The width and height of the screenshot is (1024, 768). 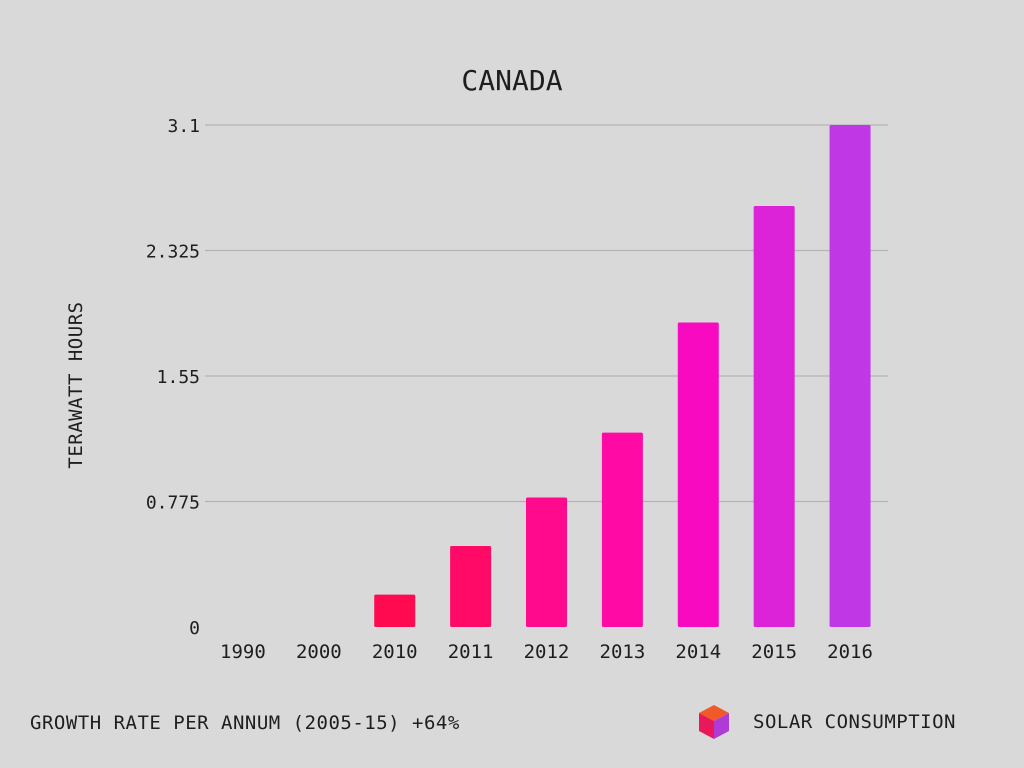 I want to click on x-tick-label: 2016, so click(x=850, y=652).